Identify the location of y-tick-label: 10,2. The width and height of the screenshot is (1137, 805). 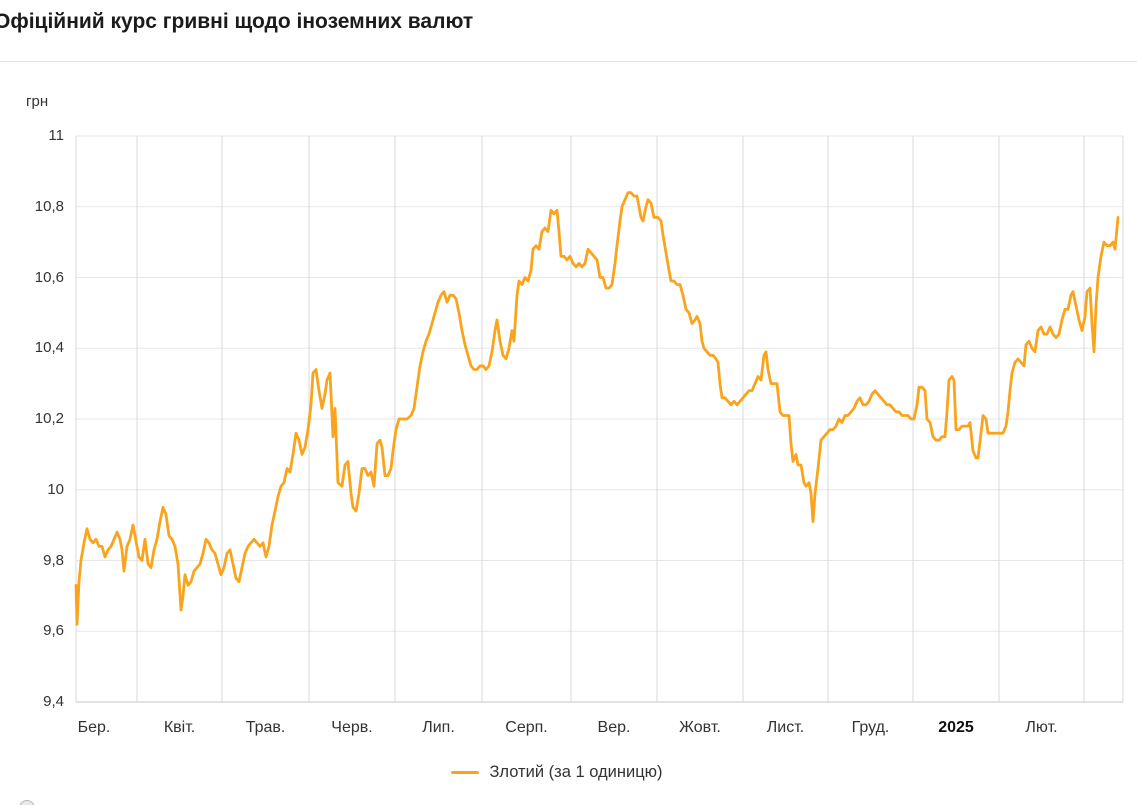
(49, 418).